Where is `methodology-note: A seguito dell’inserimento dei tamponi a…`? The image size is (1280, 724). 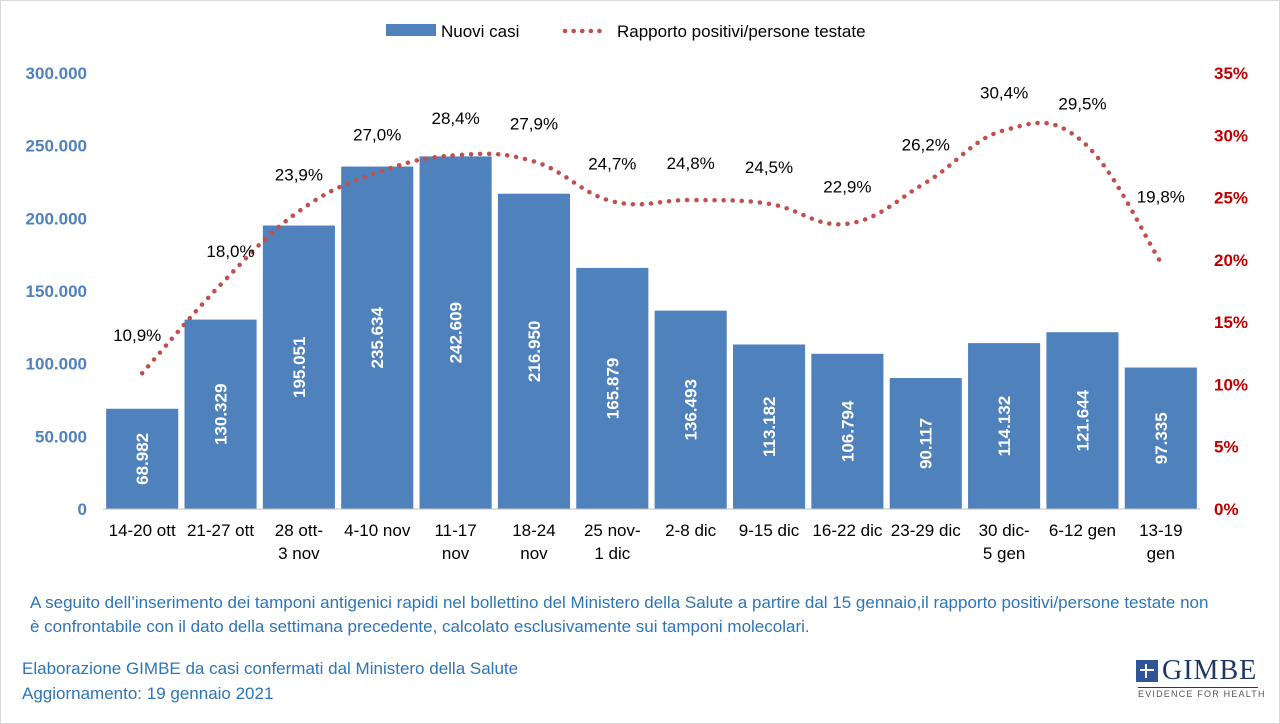
methodology-note: A seguito dell’inserimento dei tamponi a… is located at coordinates (619, 614).